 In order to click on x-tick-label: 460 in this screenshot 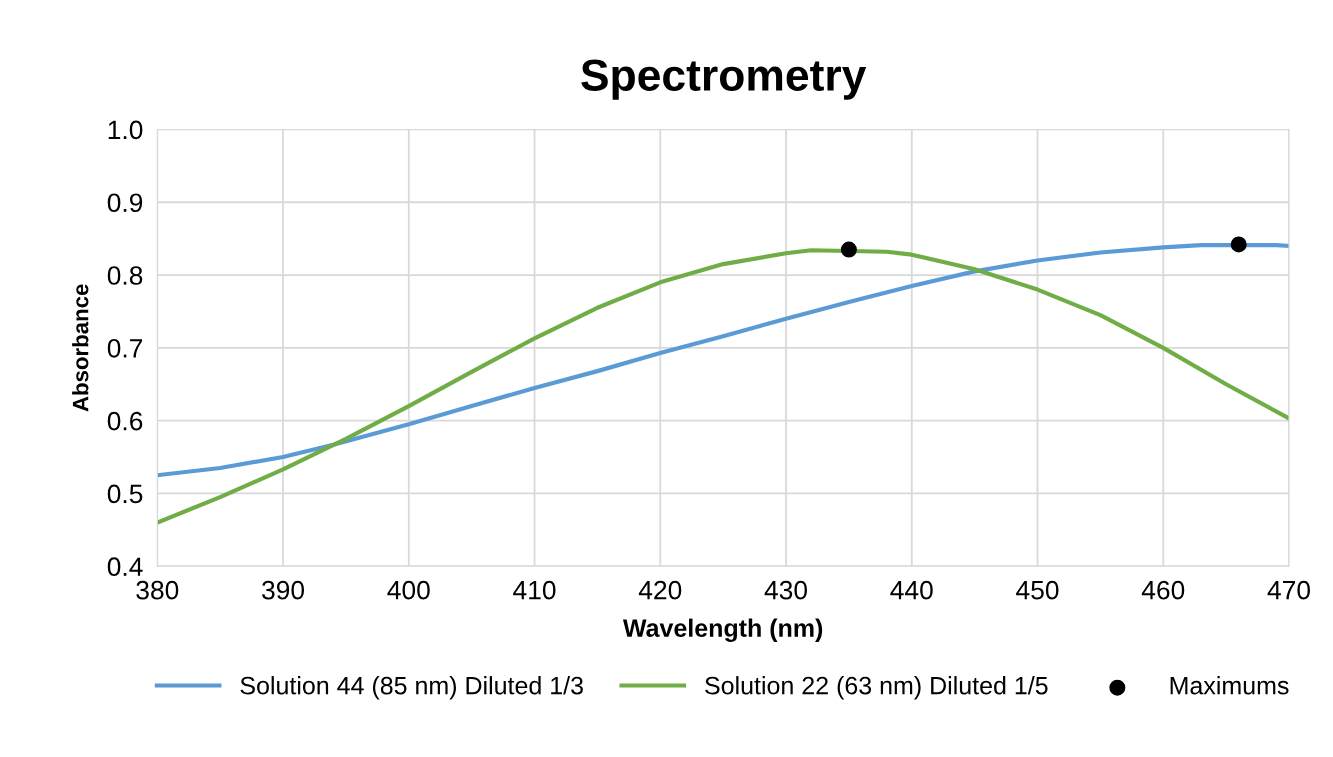, I will do `click(1163, 590)`.